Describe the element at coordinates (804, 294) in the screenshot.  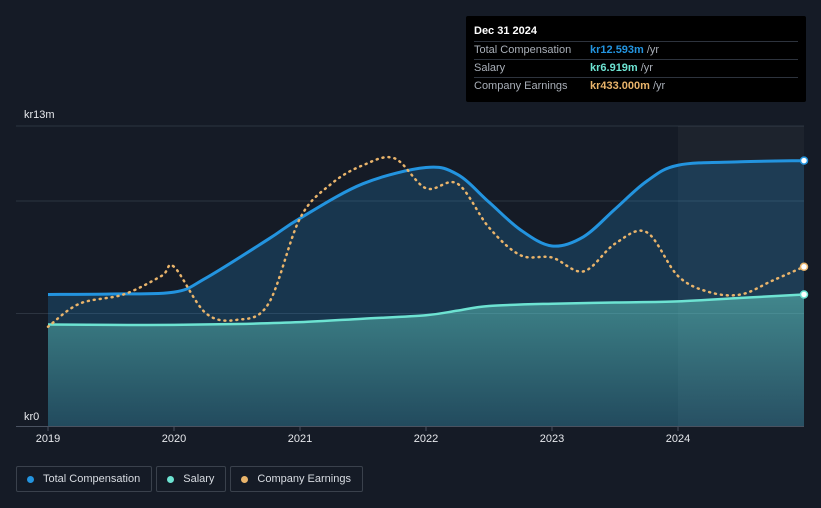
I see `salary-end-point` at that location.